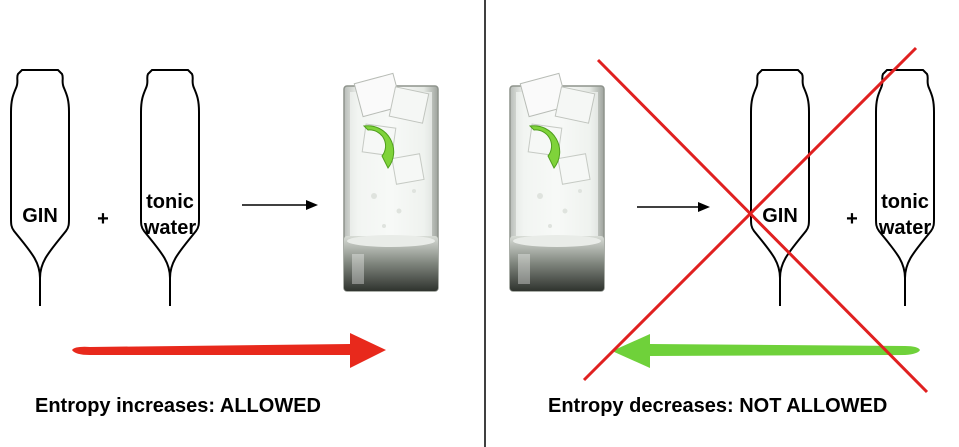 The width and height of the screenshot is (959, 447). Describe the element at coordinates (178, 406) in the screenshot. I see `allowed-caption: Entropy increases: ALLOWED` at that location.